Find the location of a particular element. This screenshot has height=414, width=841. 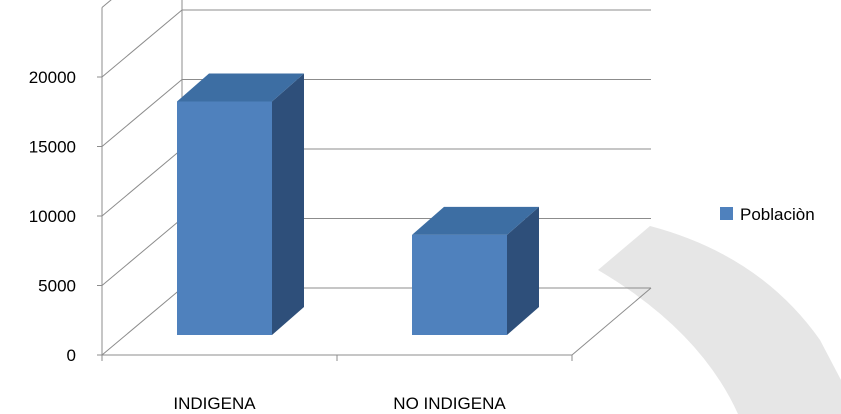

watermark-arc is located at coordinates (719, 320).